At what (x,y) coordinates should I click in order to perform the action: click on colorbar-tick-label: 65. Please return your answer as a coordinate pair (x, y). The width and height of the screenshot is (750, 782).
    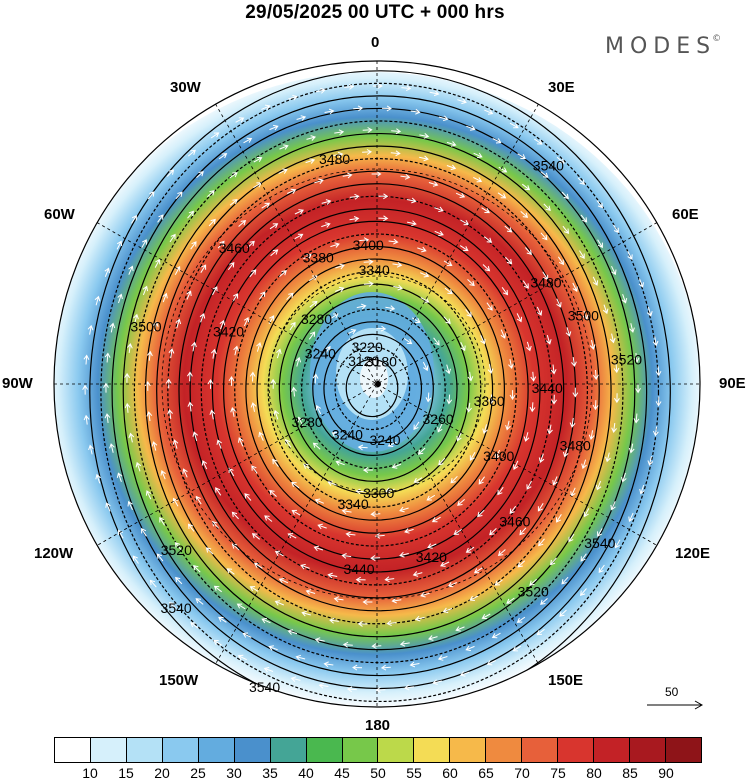
    Looking at the image, I should click on (486, 773).